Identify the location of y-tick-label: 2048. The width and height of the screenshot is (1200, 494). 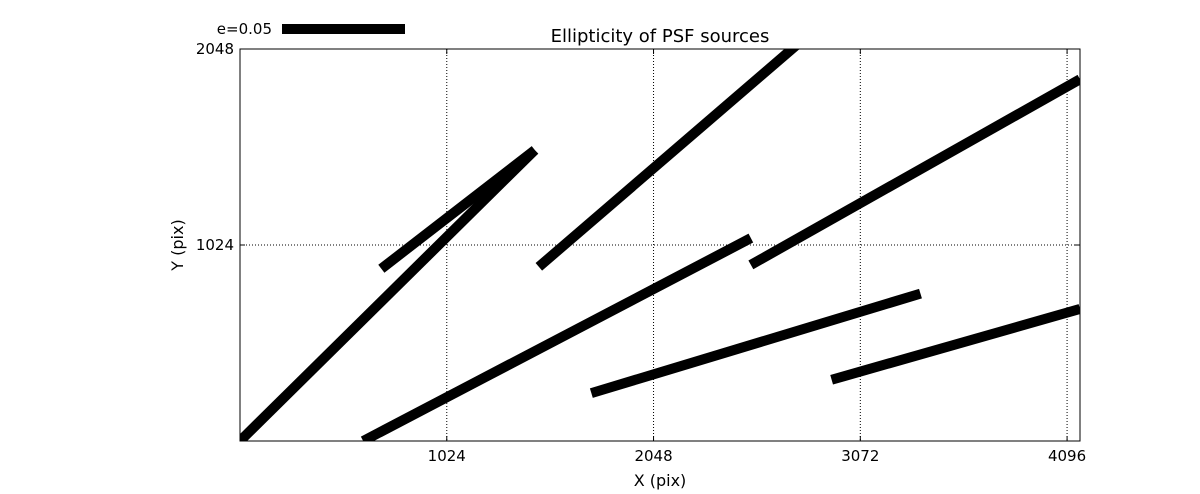
(215, 49).